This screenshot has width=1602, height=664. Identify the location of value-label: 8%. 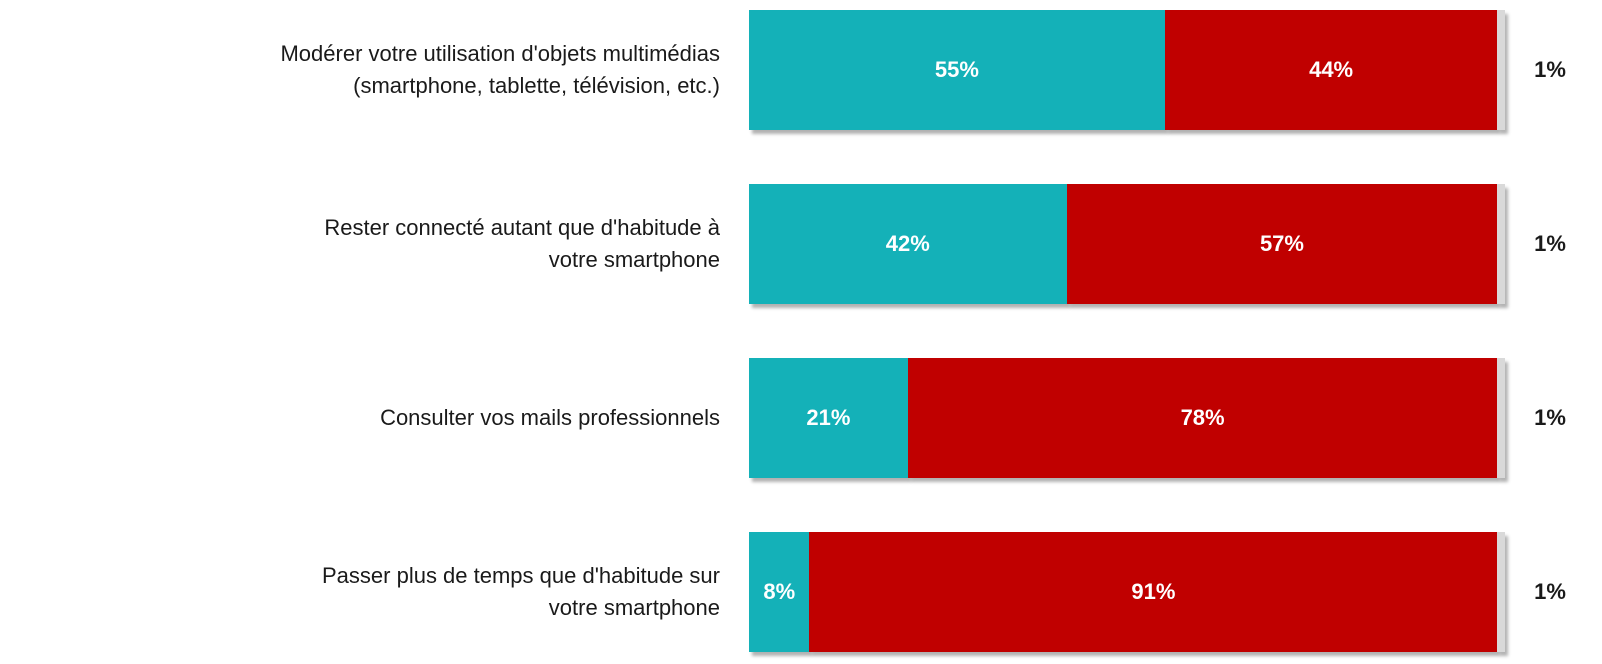
(779, 591).